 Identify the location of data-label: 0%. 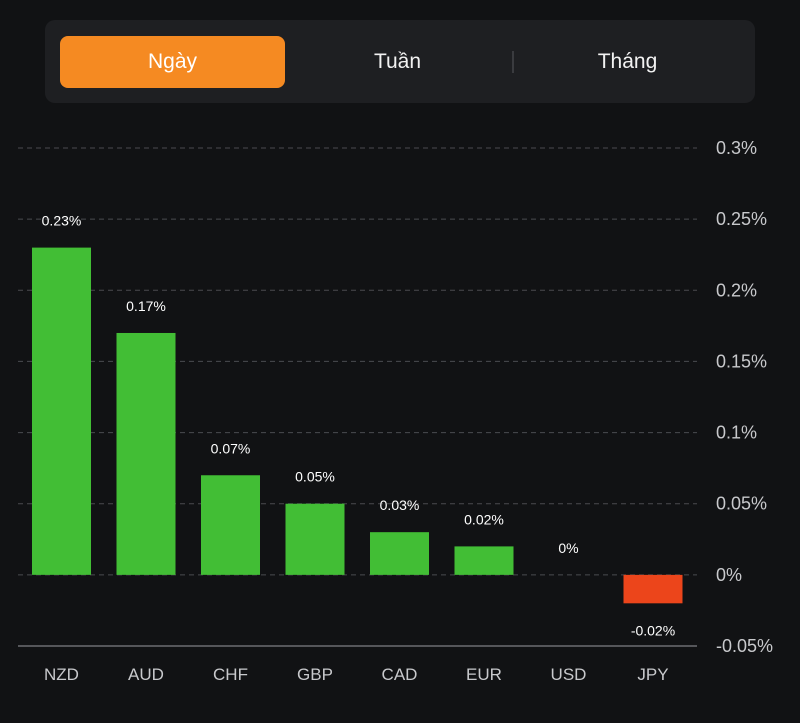
(568, 548).